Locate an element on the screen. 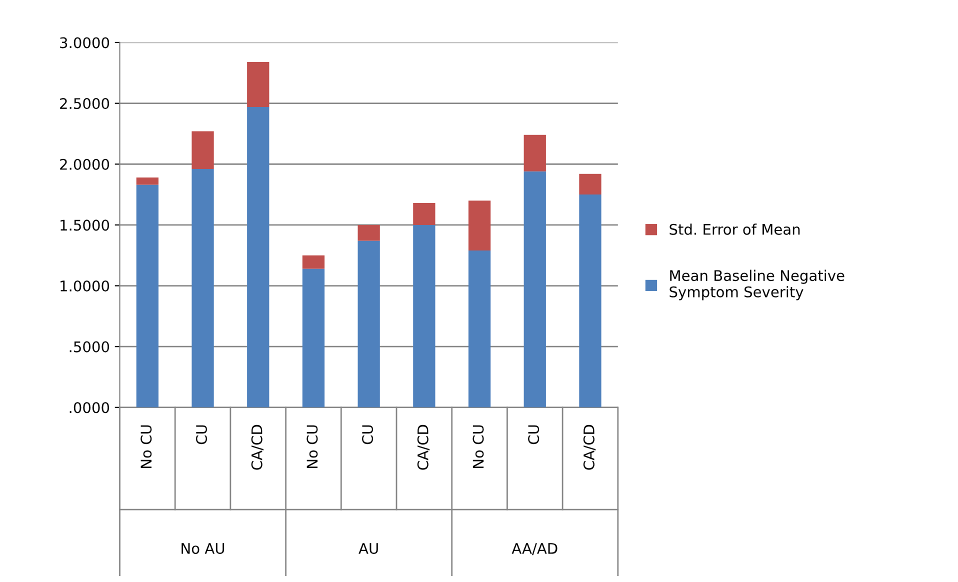 The height and width of the screenshot is (582, 958). text: AA/AD is located at coordinates (535, 549).